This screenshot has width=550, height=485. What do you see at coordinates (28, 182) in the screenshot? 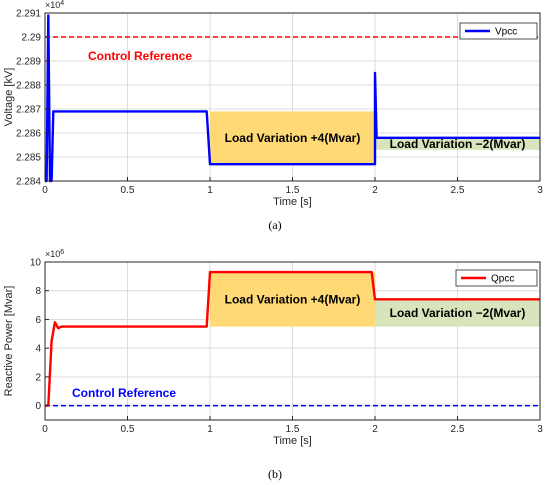
I see `y-tick-label: 2.284` at bounding box center [28, 182].